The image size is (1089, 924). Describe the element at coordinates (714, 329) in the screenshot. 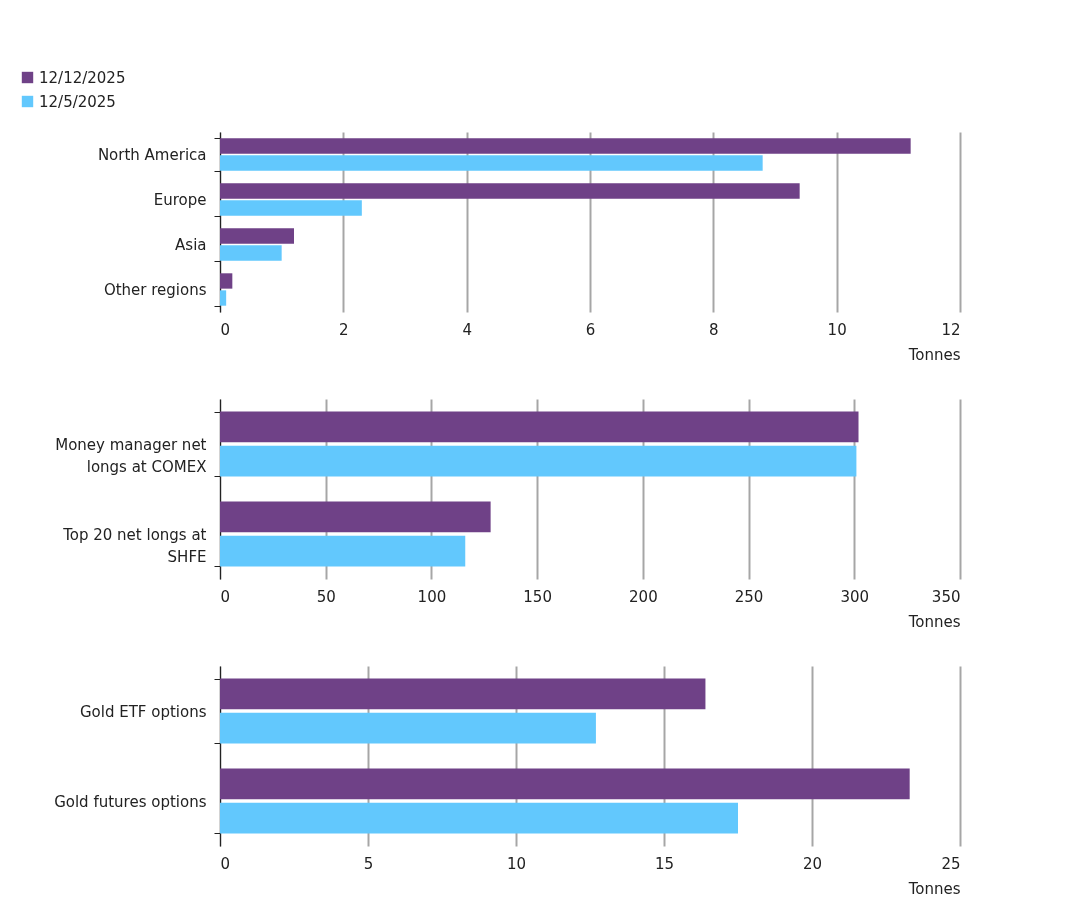

I see `x-tick-label: 8` at that location.